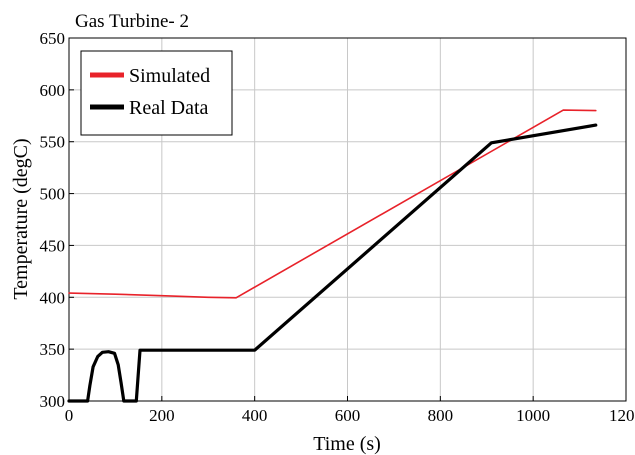  What do you see at coordinates (255, 415) in the screenshot?
I see `x-tick-label: 400` at bounding box center [255, 415].